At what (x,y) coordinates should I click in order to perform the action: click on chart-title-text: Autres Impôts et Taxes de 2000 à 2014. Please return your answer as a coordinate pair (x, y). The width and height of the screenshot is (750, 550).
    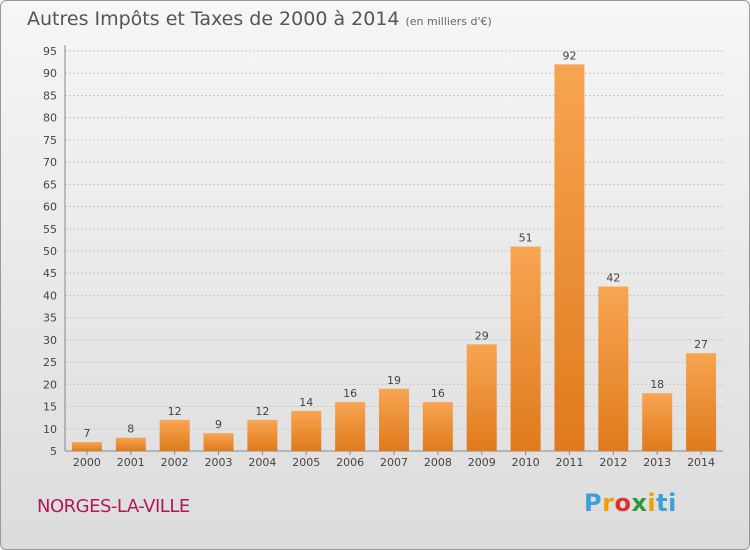
    Looking at the image, I should click on (213, 19).